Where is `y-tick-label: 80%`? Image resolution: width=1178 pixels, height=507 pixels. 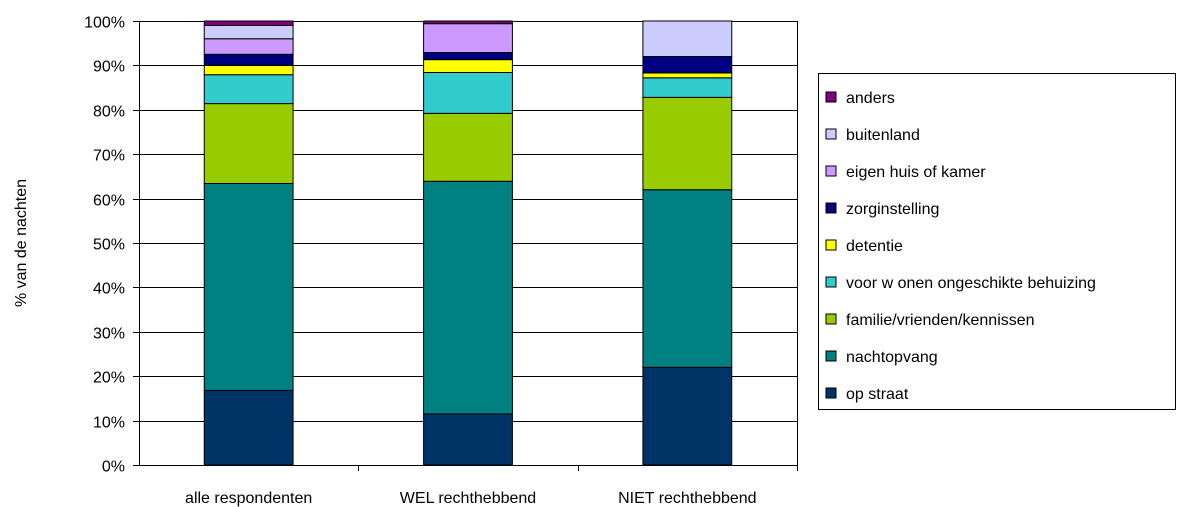
y-tick-label: 80% is located at coordinates (109, 112).